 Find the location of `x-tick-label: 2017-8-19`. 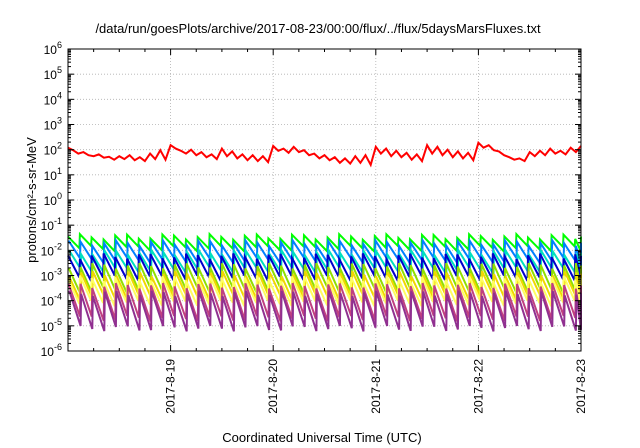

x-tick-label: 2017-8-19 is located at coordinates (171, 386).